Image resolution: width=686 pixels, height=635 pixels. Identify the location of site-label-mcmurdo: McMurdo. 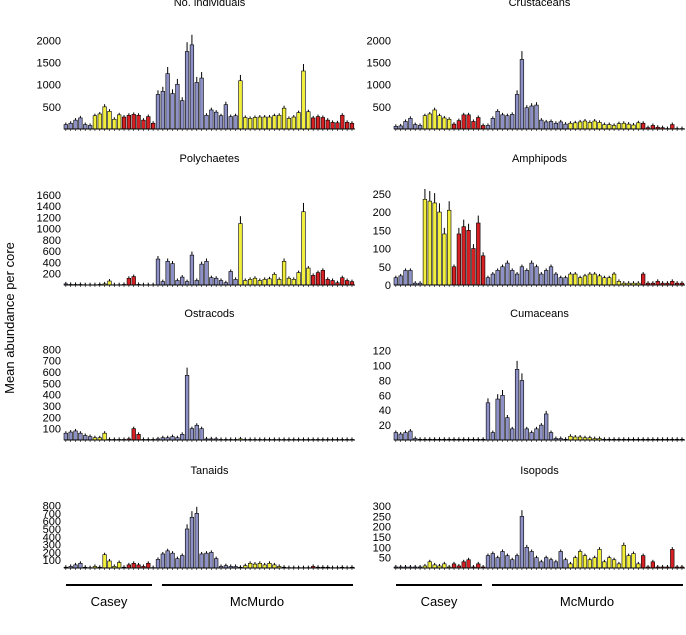
(257, 601).